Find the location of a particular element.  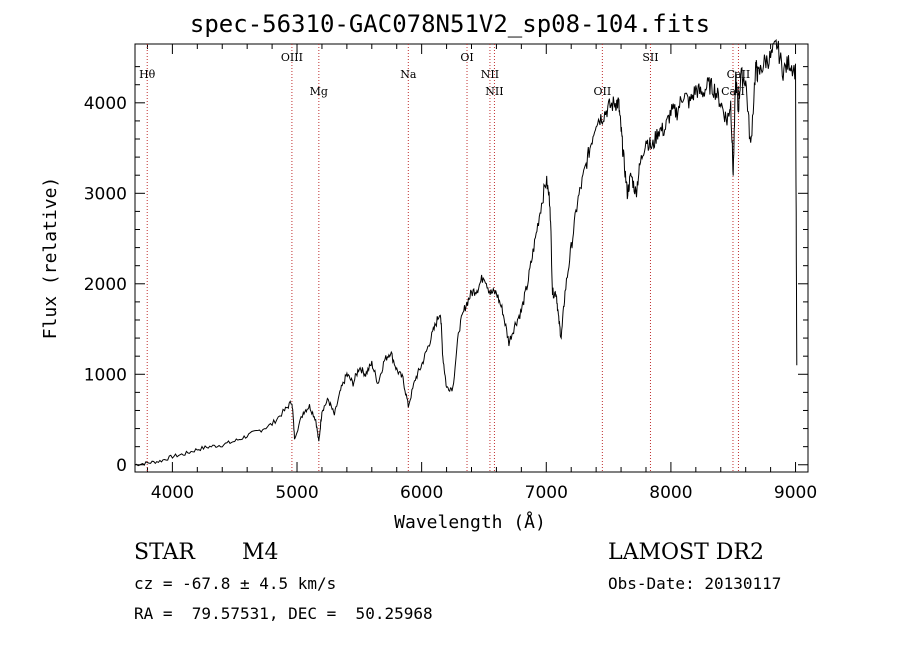

spectral-line-label: Na is located at coordinates (408, 74).